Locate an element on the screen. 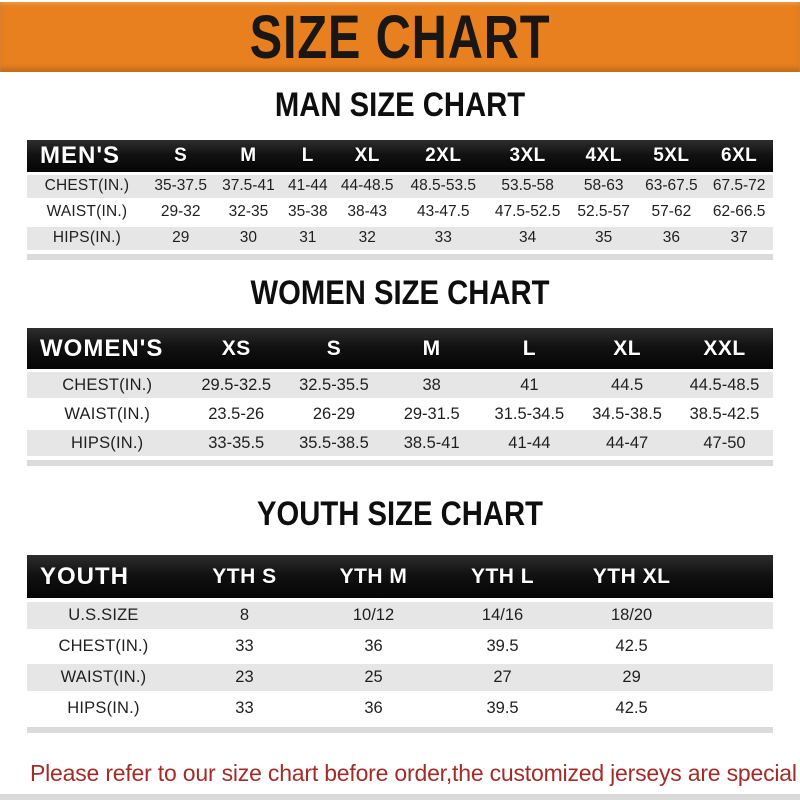 This screenshot has height=800, width=800. youth-row-label: HIPS(IN.) is located at coordinates (103, 709).